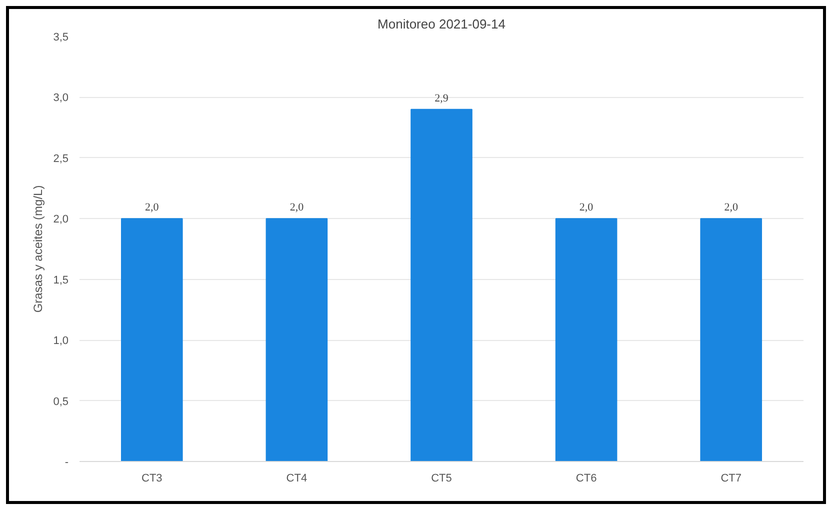  I want to click on y-tick-label: 0,5, so click(61, 402).